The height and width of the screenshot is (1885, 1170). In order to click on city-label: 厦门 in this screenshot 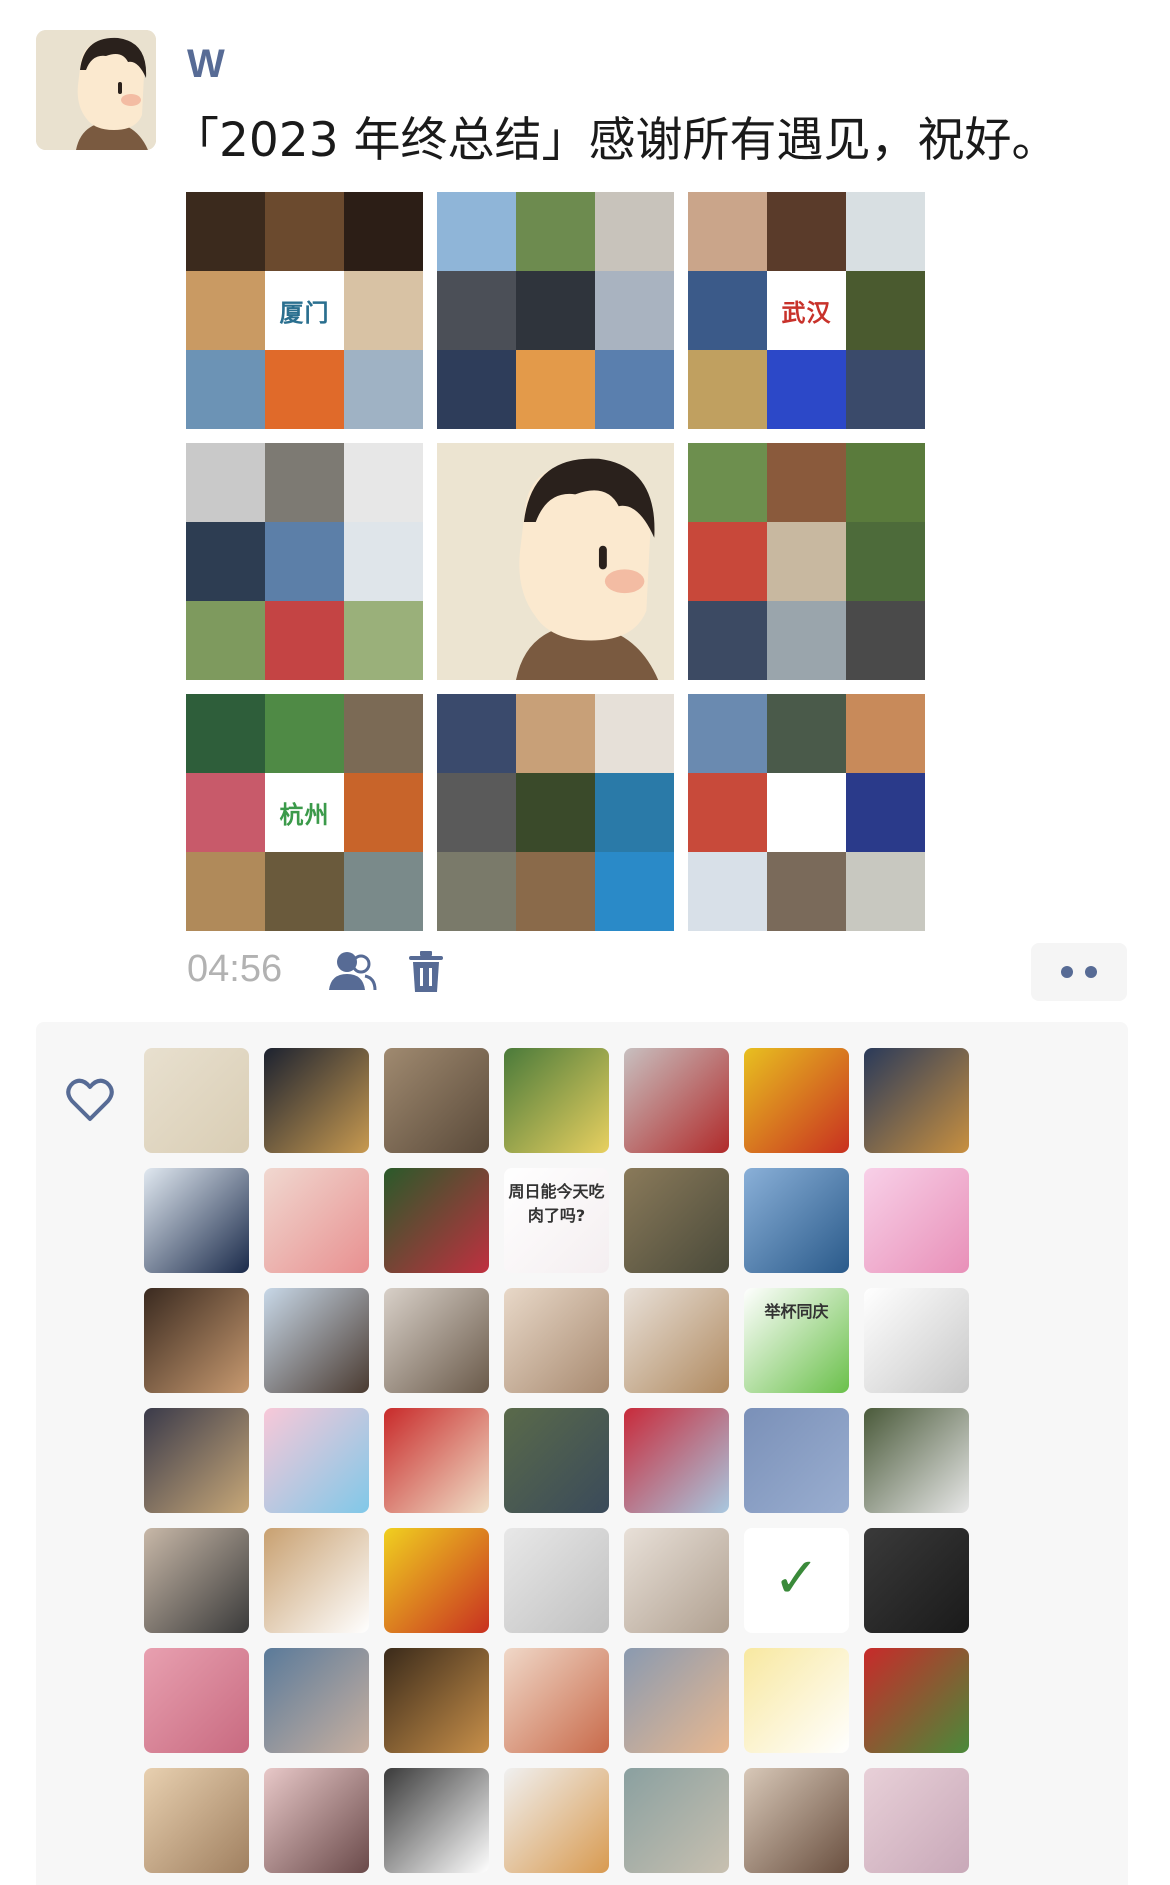, I will do `click(304, 310)`.